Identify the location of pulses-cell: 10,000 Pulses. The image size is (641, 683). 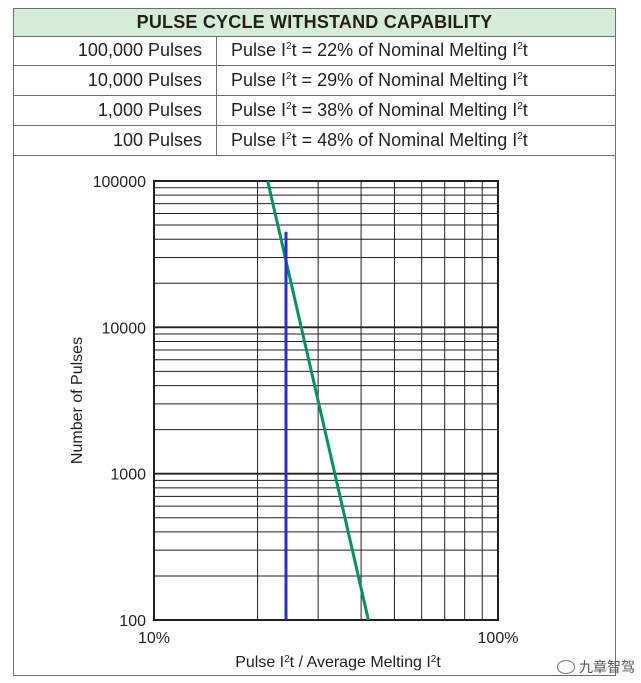
(115, 80).